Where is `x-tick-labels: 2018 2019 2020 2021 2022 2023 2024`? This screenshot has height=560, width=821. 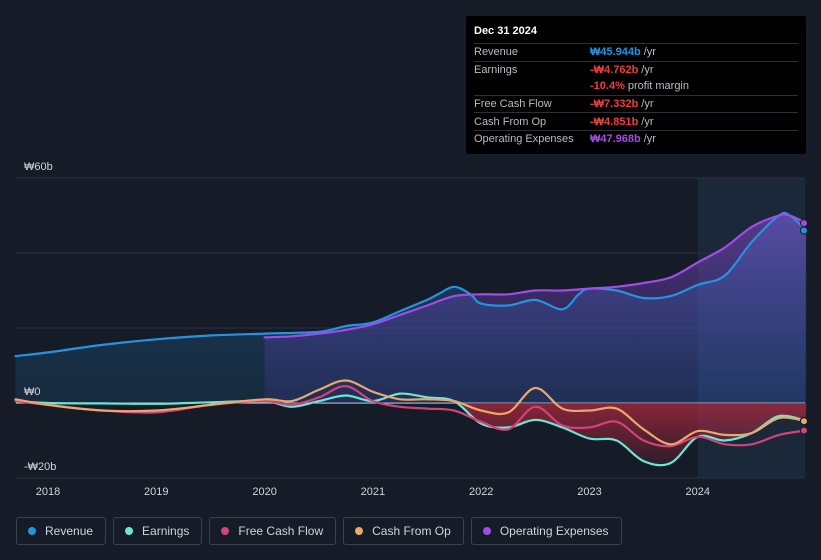 x-tick-labels: 2018 2019 2020 2021 2022 2023 2024 is located at coordinates (373, 492).